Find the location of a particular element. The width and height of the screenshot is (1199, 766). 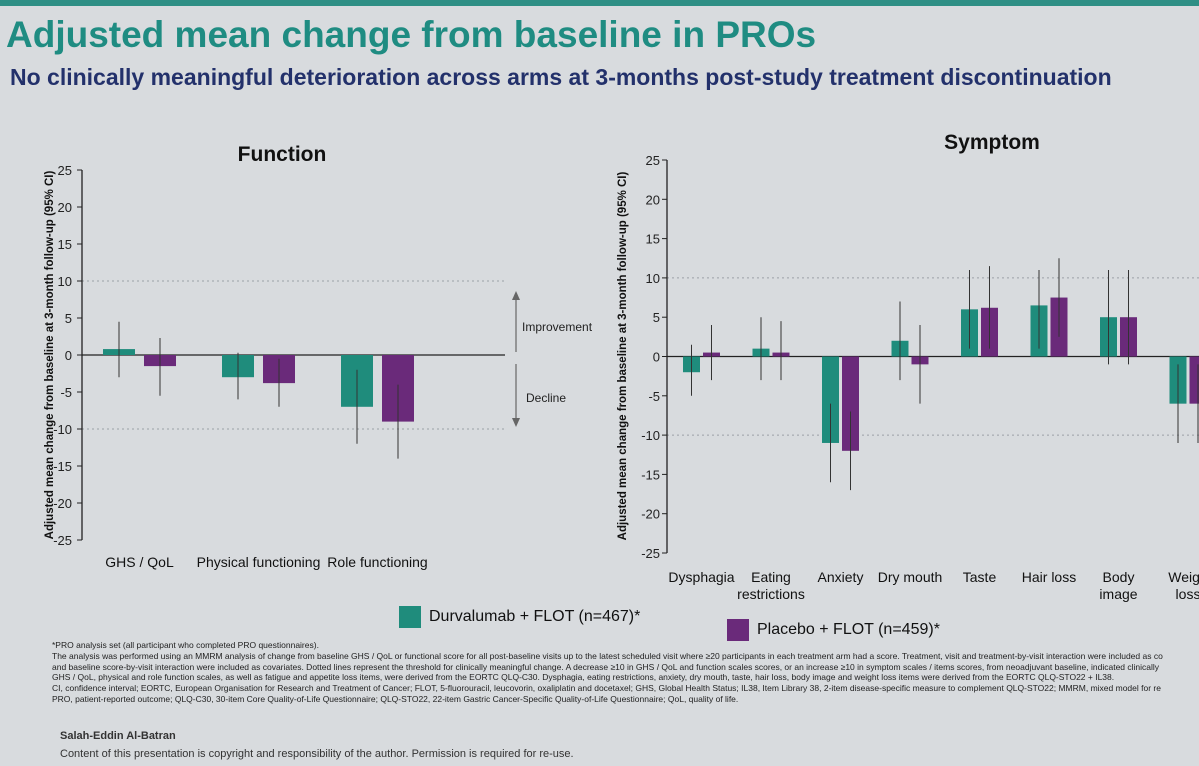

function-y-tick-label: -25 is located at coordinates (62, 540).